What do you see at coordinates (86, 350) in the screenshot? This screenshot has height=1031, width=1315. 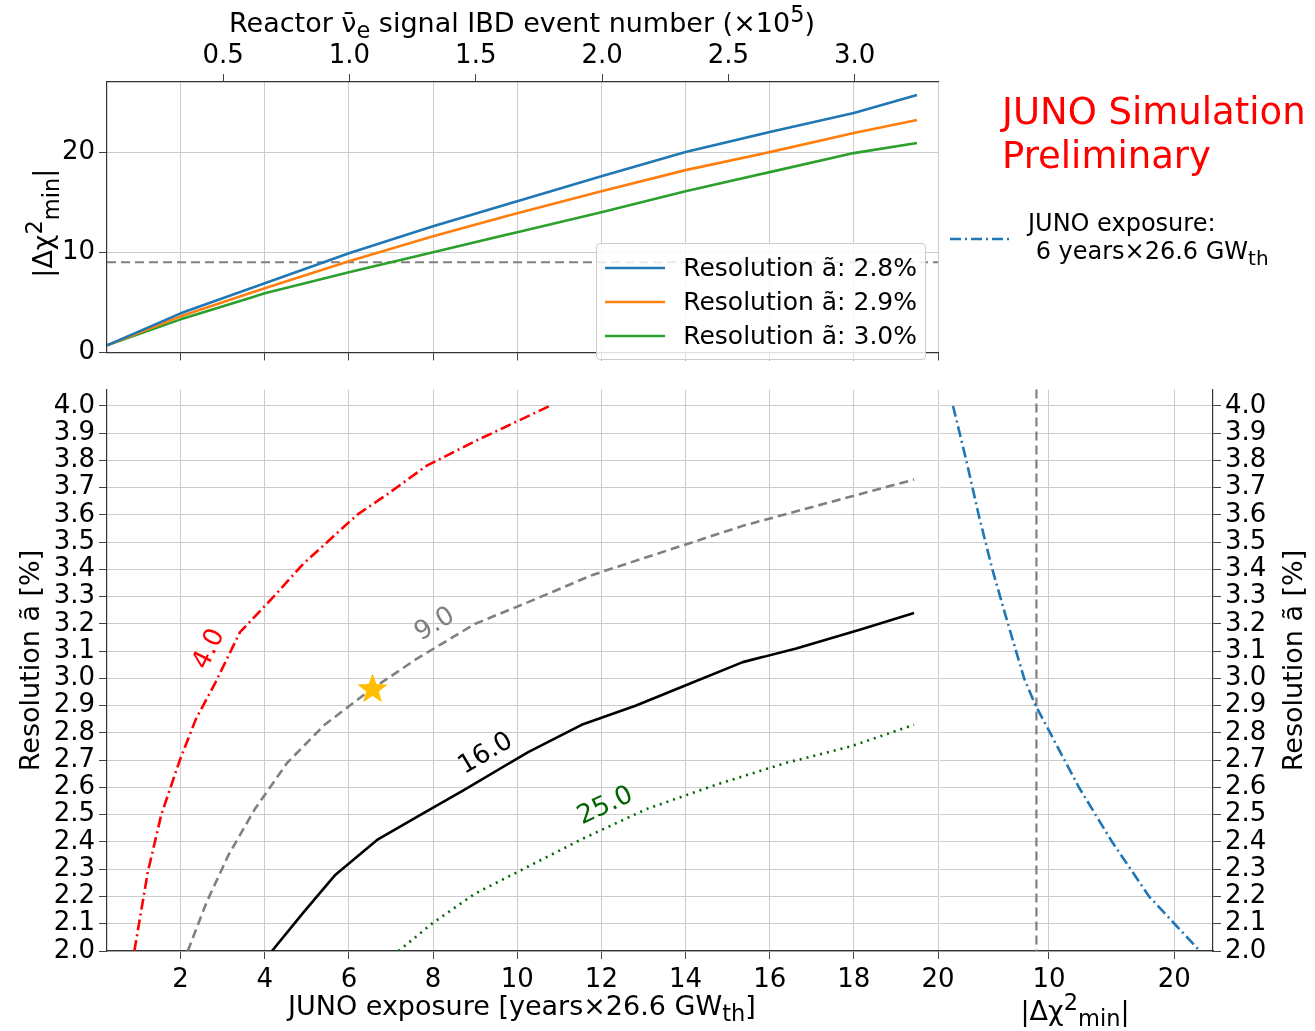 I see `y-tick-label: 0` at bounding box center [86, 350].